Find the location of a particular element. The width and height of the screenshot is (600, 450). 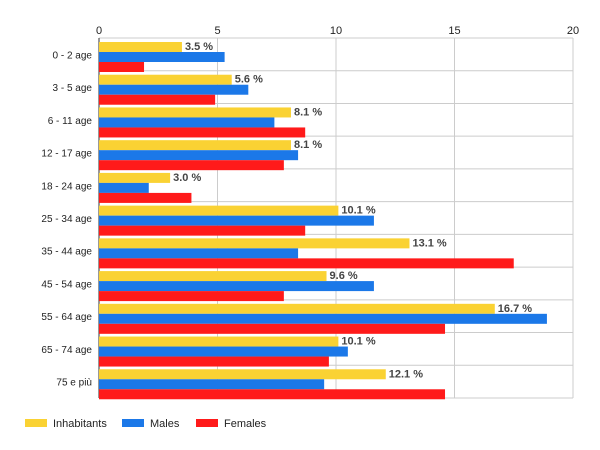

data-label: 9.6 % is located at coordinates (344, 276).